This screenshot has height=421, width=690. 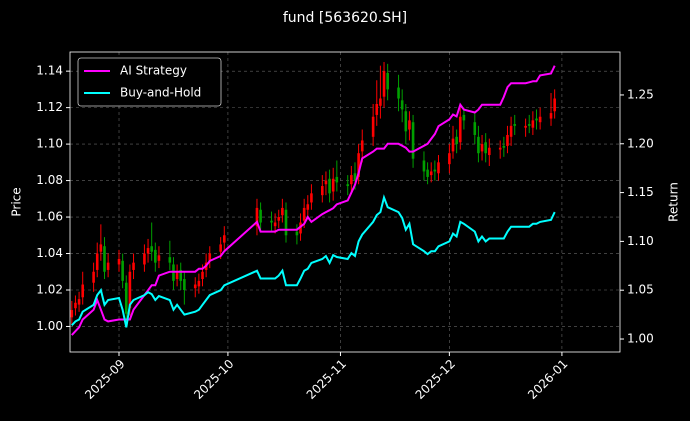 What do you see at coordinates (674, 202) in the screenshot?
I see `y2-axis-label: Return` at bounding box center [674, 202].